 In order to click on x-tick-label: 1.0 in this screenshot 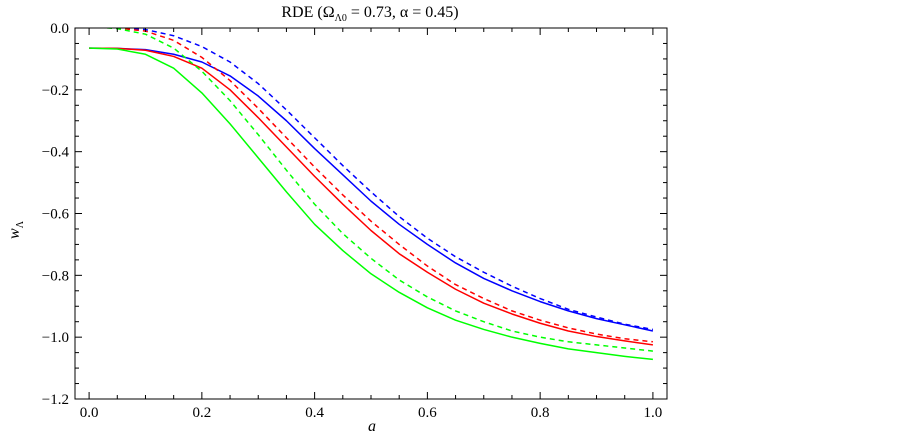, I will do `click(653, 413)`.